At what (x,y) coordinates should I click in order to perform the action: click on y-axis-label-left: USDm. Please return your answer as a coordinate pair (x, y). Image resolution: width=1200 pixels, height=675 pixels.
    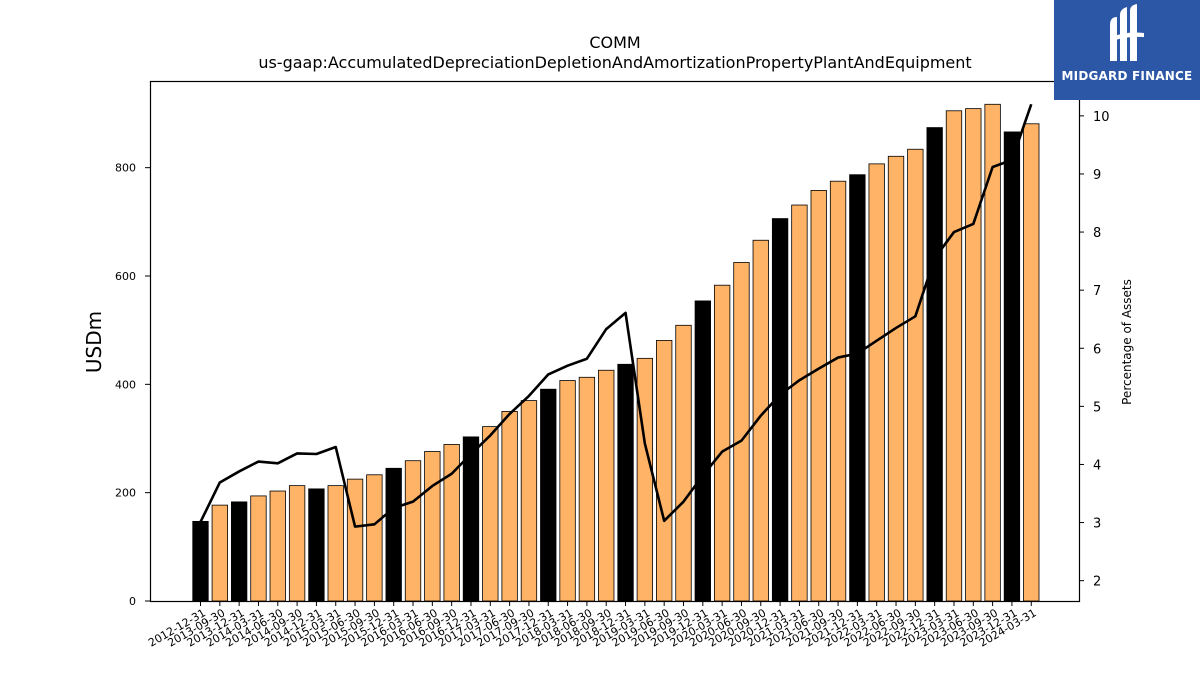
    Looking at the image, I should click on (94, 342).